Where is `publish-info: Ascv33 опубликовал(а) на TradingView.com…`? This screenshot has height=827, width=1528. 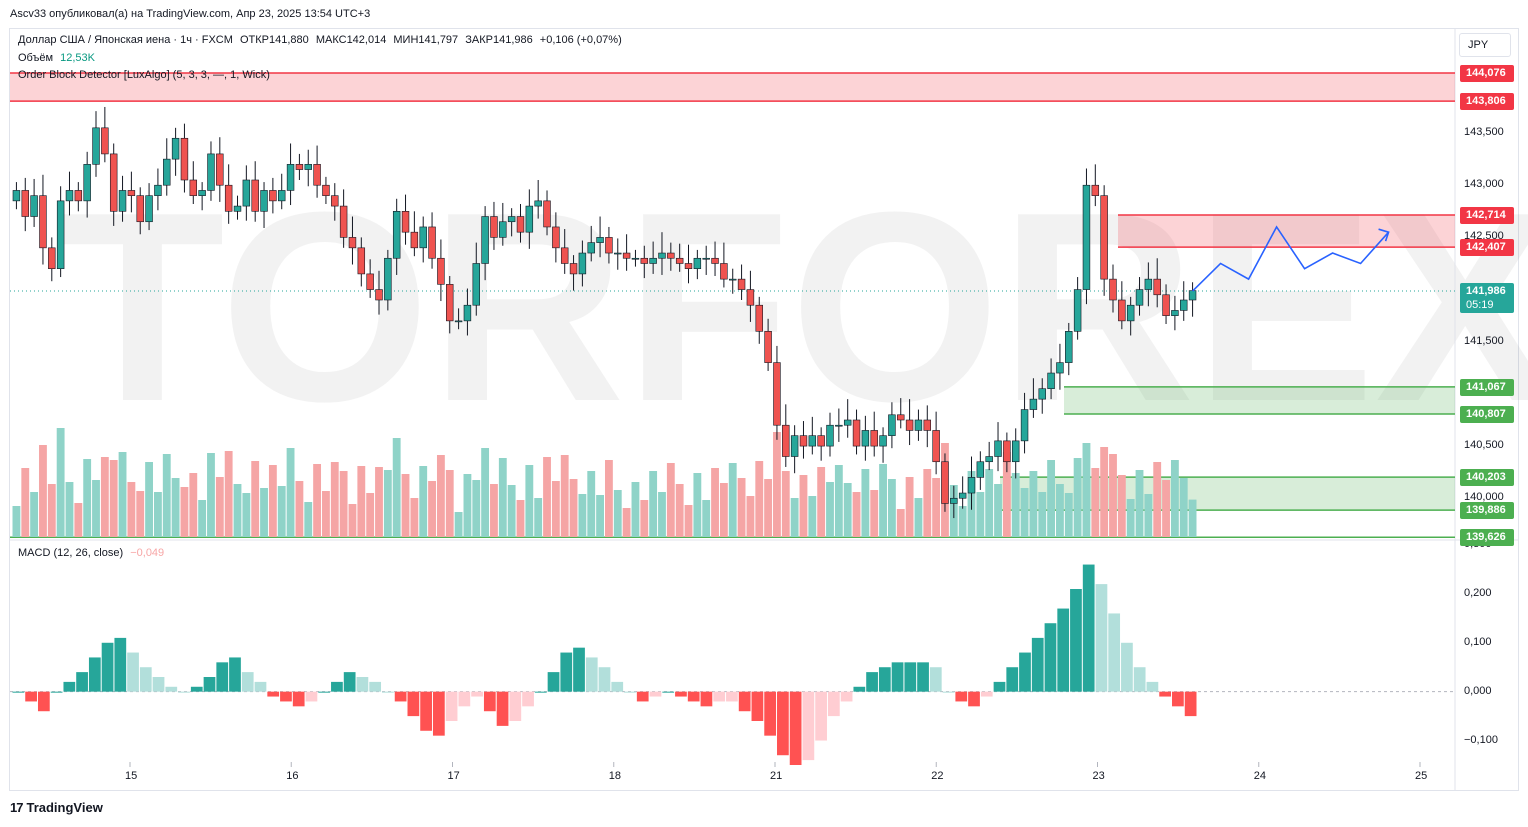
publish-info: Ascv33 опубликовал(а) на TradingView.com… is located at coordinates (190, 14).